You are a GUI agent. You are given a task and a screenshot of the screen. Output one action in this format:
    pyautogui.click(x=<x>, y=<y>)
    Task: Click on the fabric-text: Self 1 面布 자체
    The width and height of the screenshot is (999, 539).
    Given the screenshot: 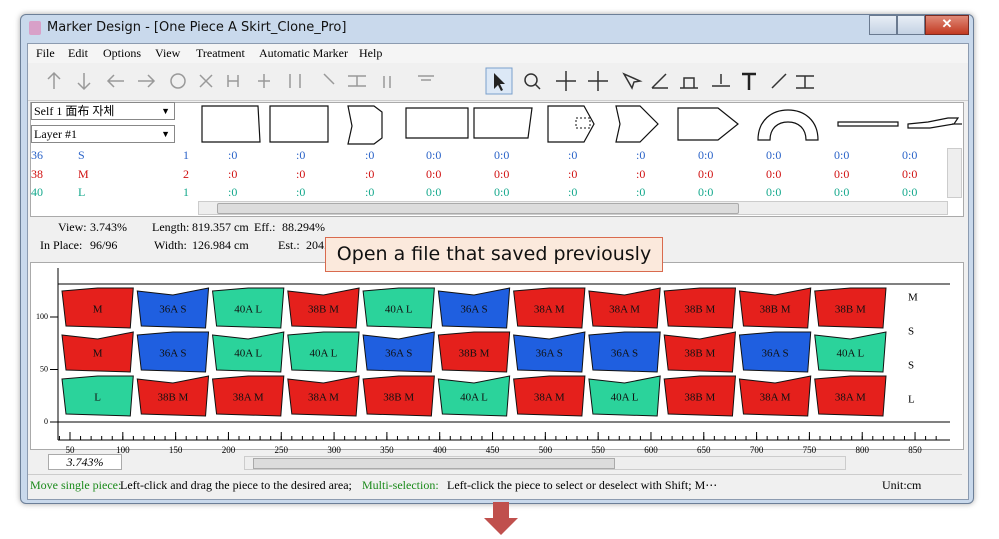 What is the action you would take?
    pyautogui.click(x=74, y=111)
    